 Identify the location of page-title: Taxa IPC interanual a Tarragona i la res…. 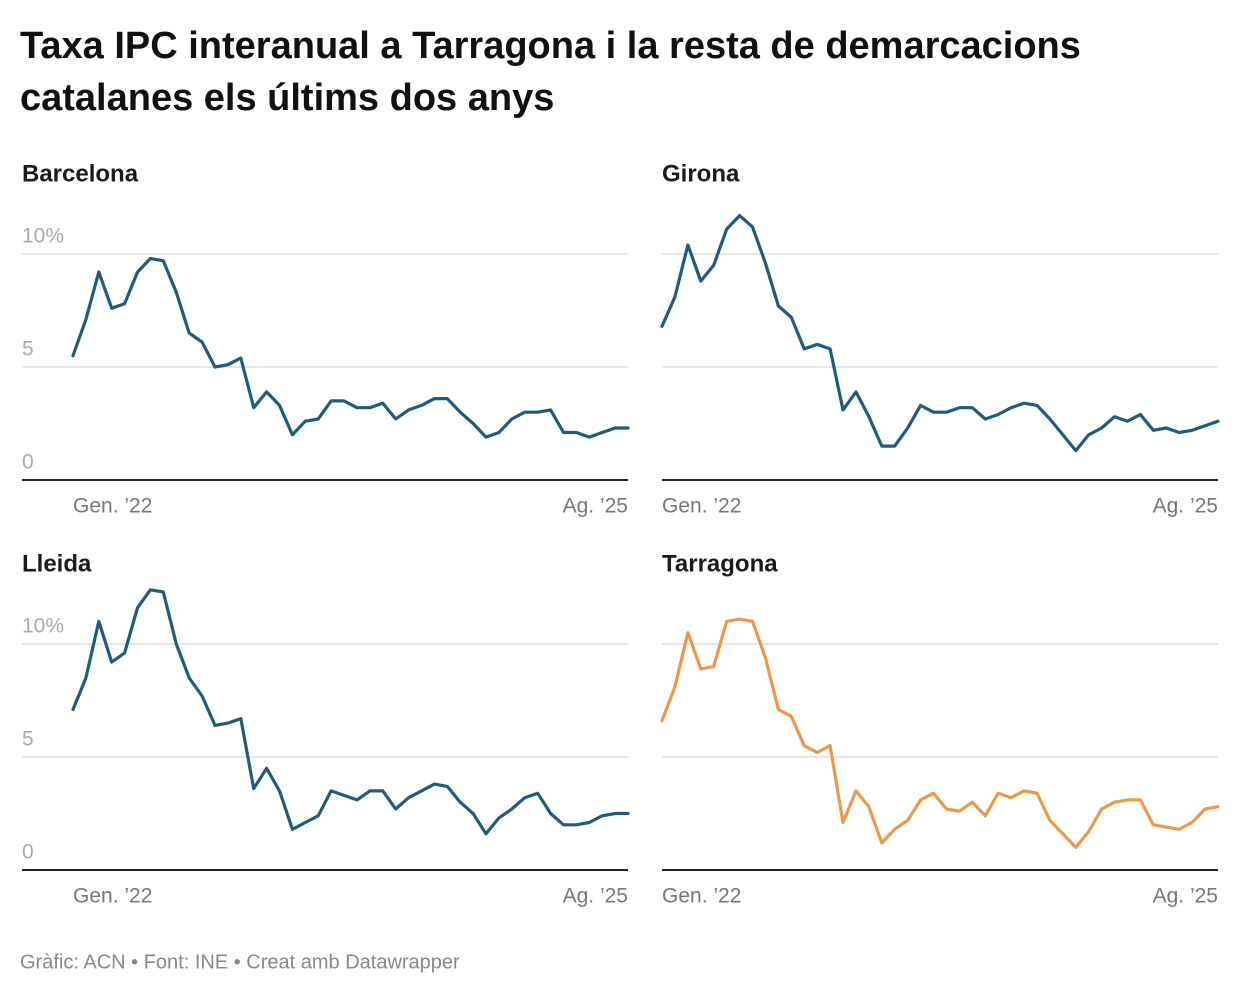
(550, 72).